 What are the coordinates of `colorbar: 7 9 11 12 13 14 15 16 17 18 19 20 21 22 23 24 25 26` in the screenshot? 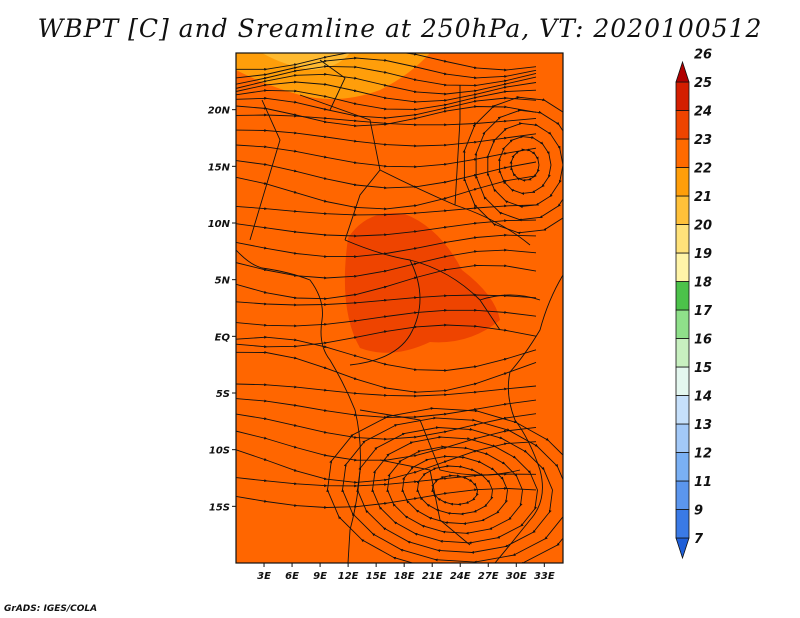 It's located at (694, 304).